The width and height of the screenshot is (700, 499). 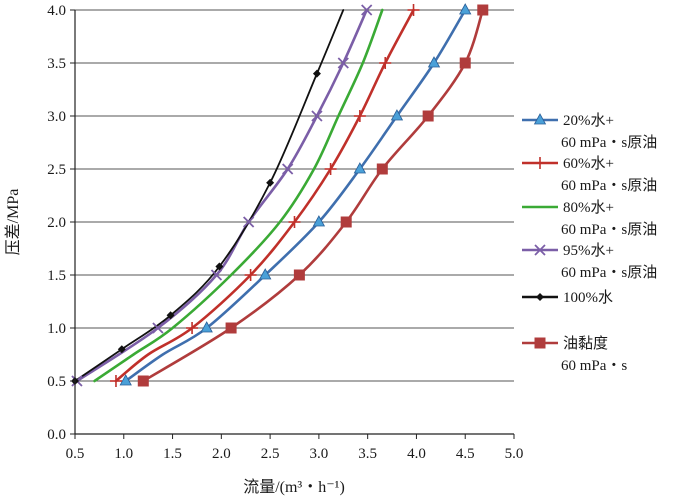 I want to click on legend-label: 20%水+, so click(x=588, y=120).